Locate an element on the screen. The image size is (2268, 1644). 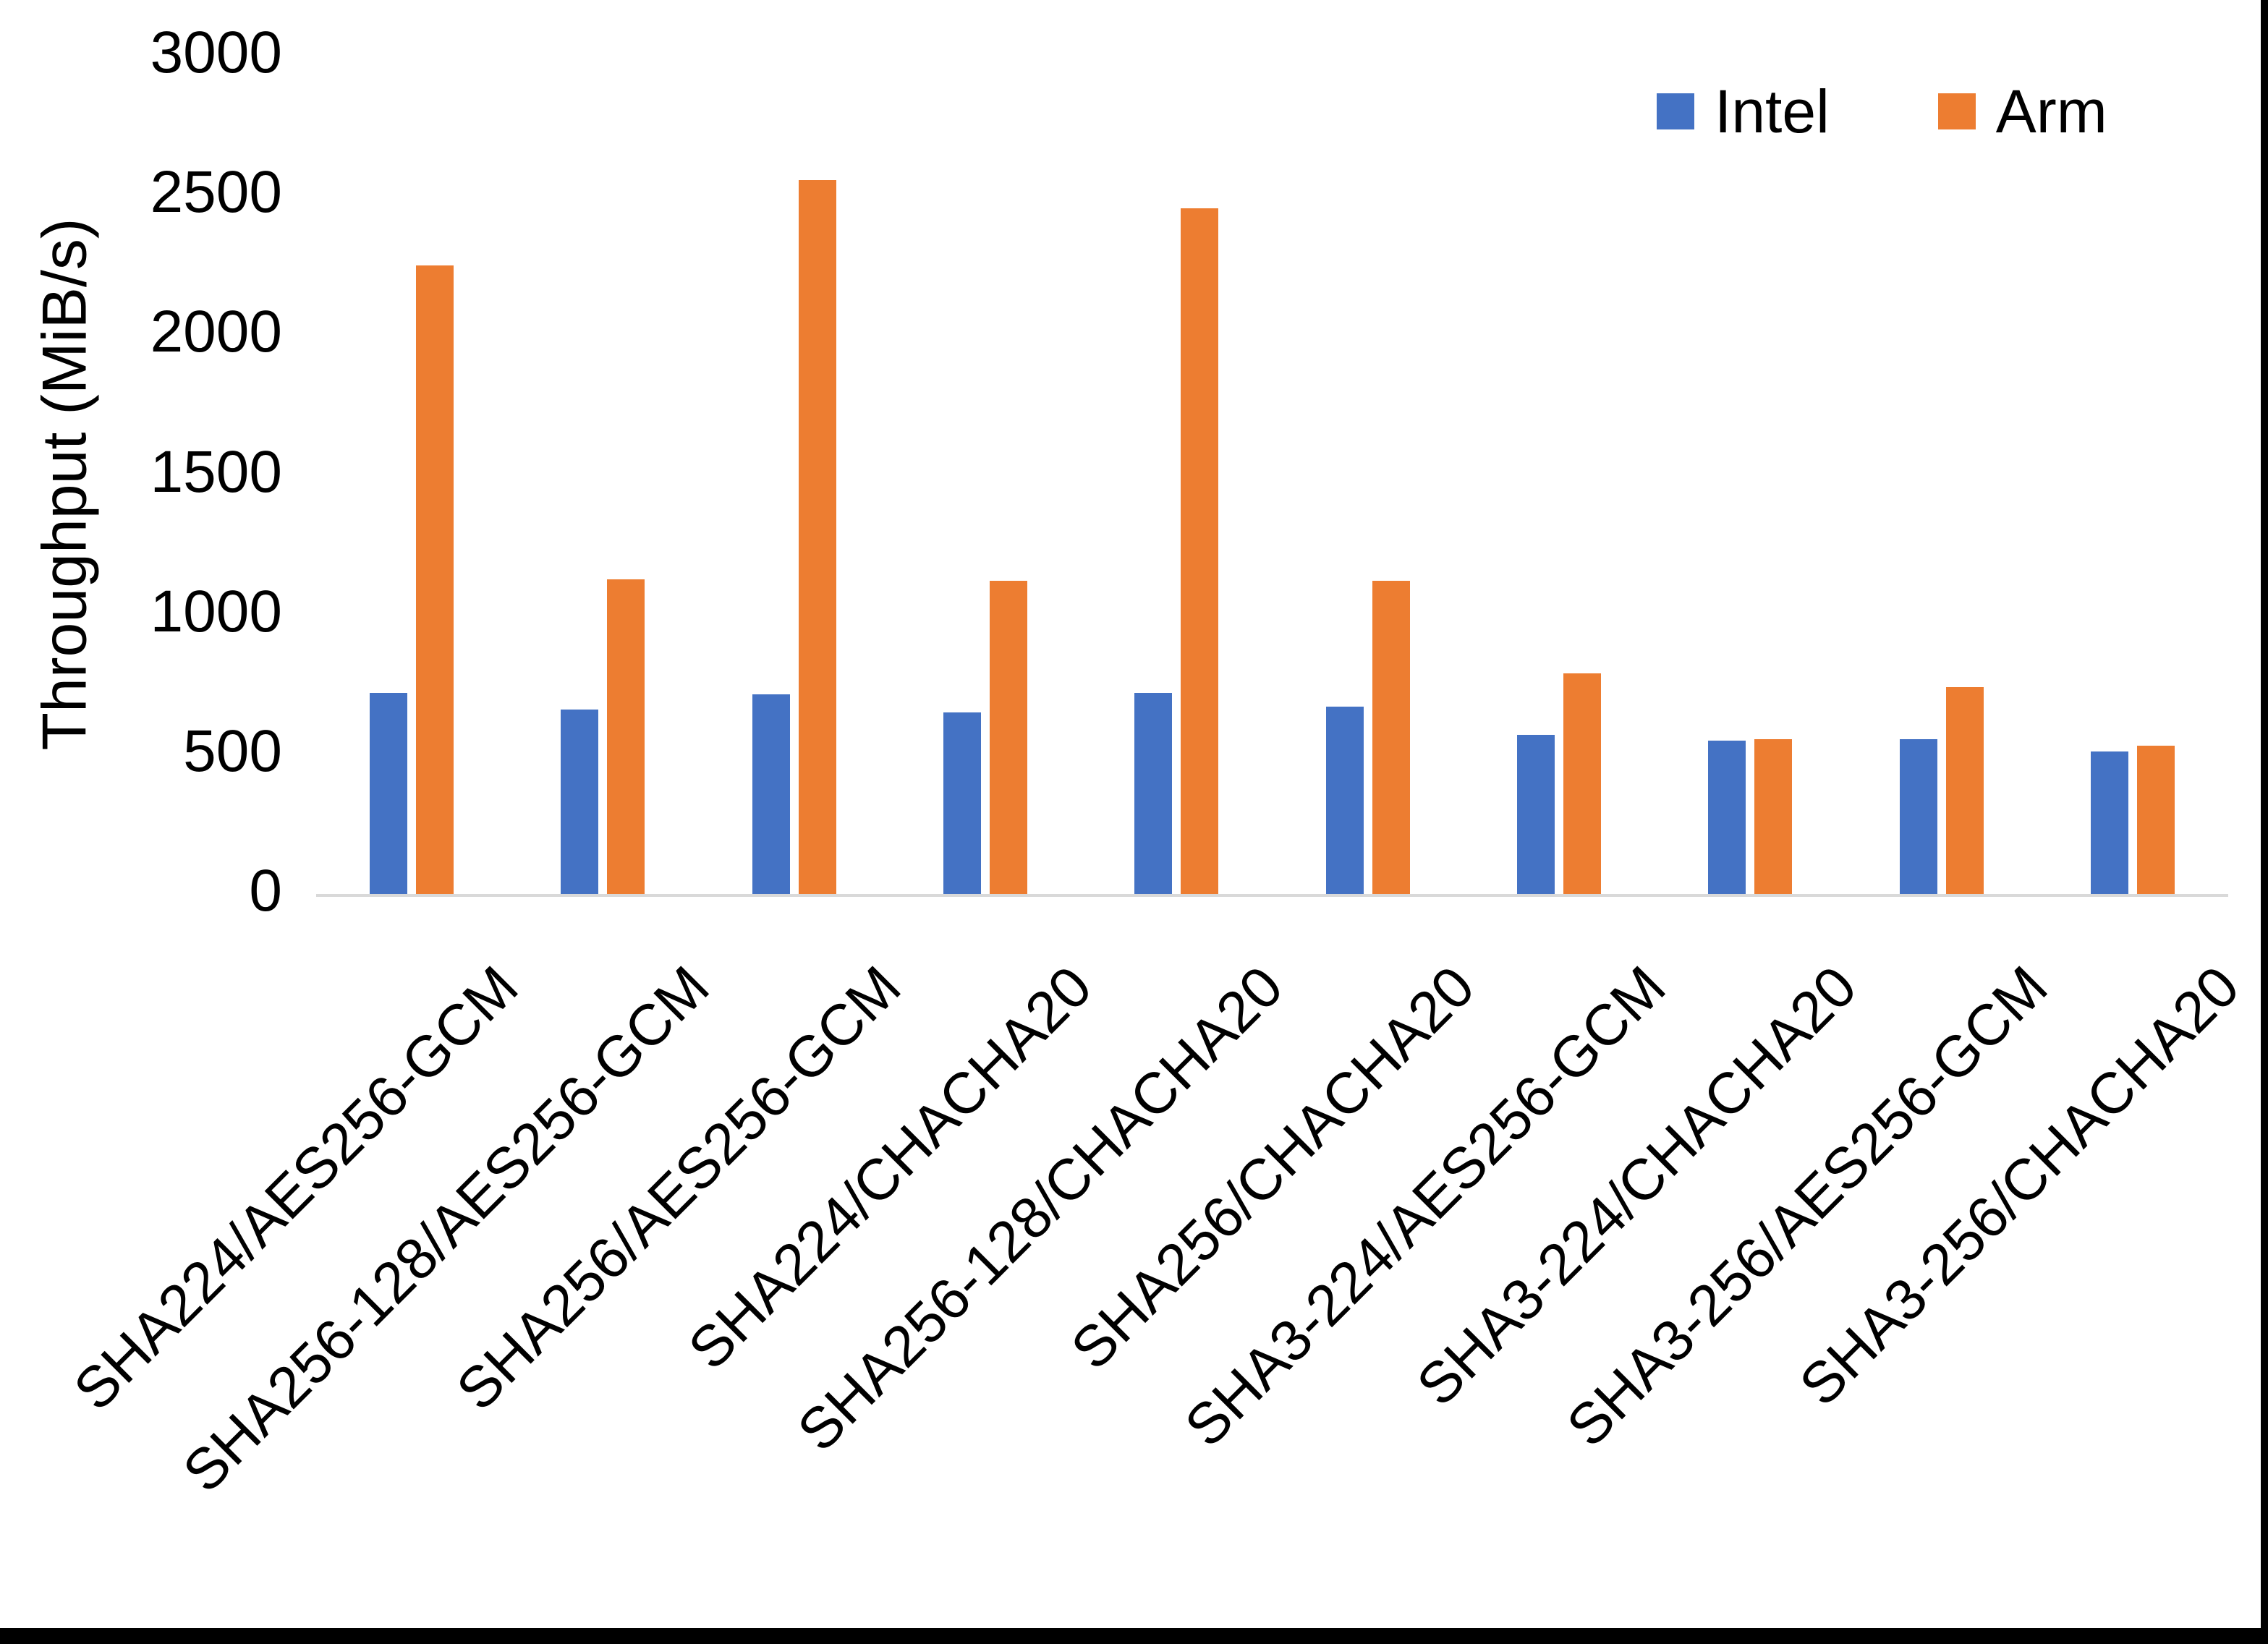
legend-item-arm: Arm is located at coordinates (2022, 111).